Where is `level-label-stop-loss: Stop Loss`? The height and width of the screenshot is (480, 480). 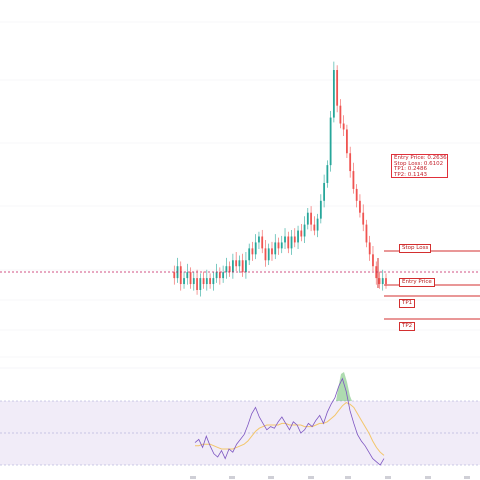
level-label-stop-loss: Stop Loss is located at coordinates (415, 248).